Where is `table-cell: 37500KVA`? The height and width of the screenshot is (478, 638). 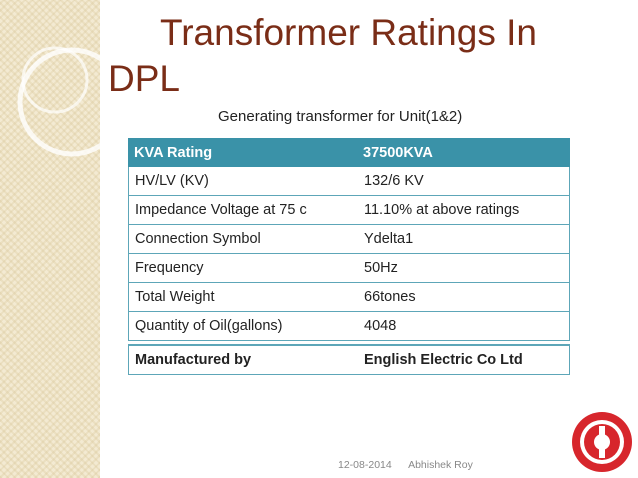
table-cell: 37500KVA is located at coordinates (398, 152).